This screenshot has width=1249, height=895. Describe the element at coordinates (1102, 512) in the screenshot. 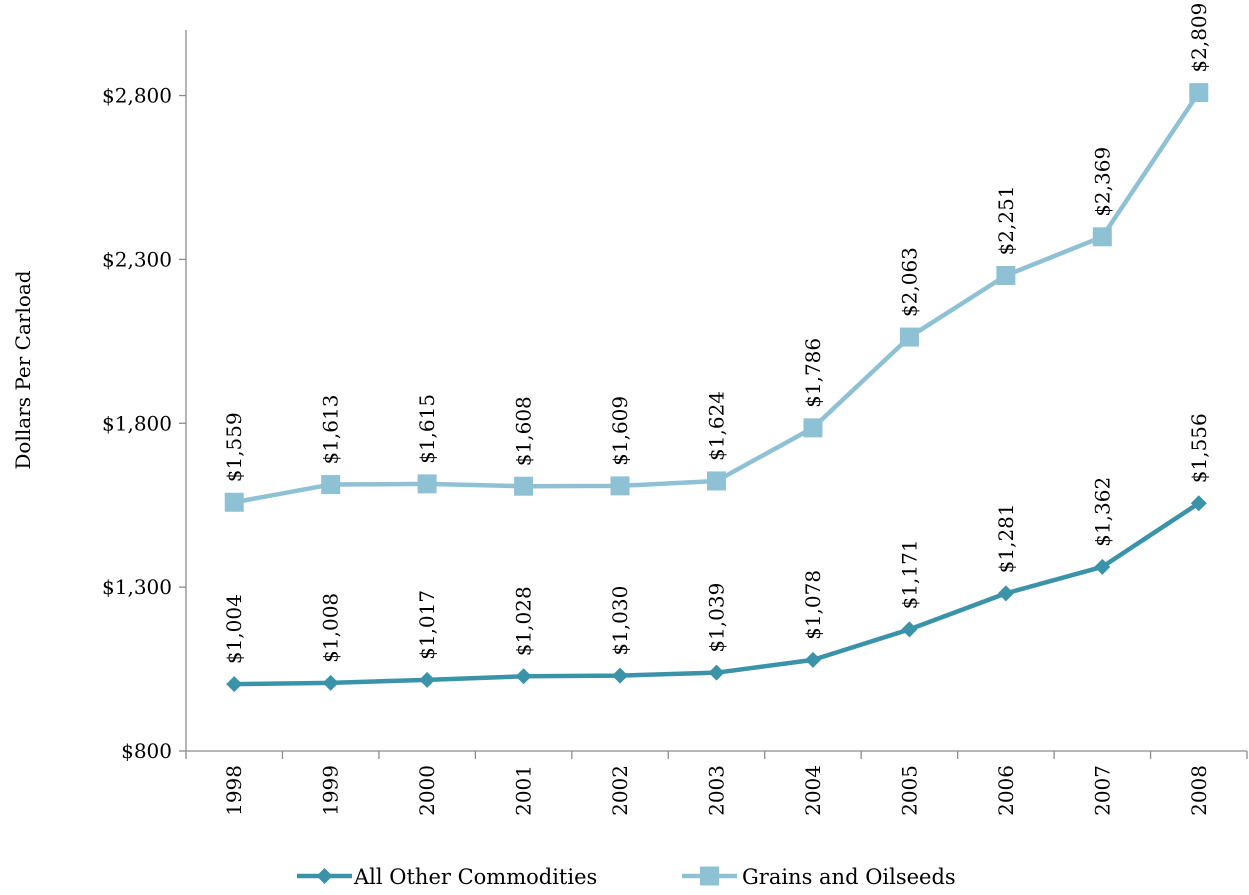

I see `data-label: $1,362` at that location.